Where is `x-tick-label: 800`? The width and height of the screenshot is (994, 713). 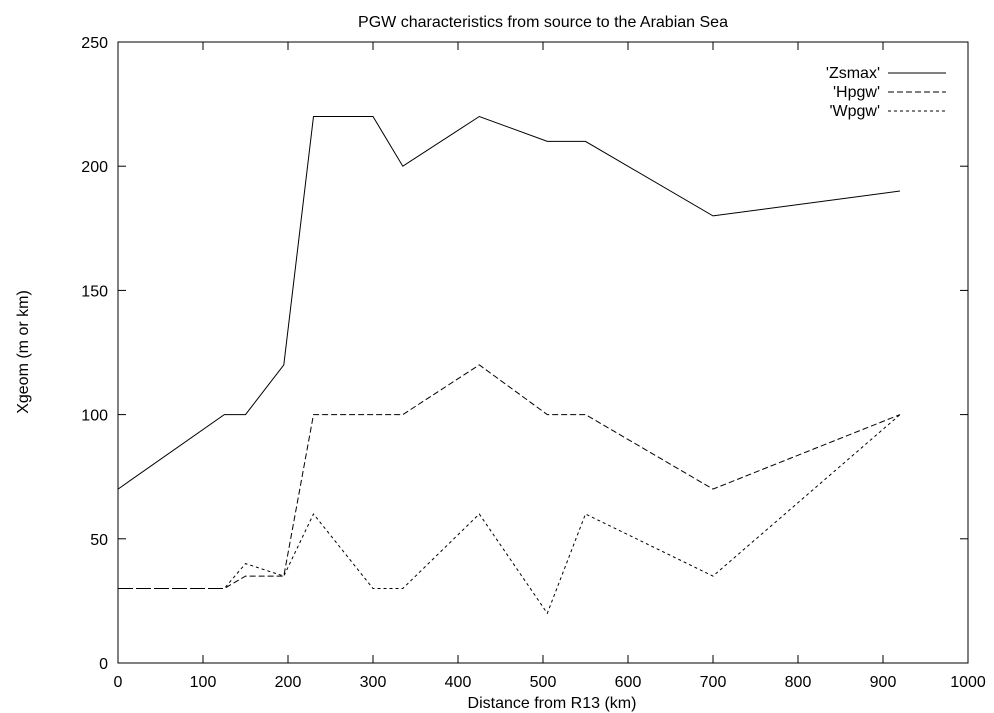 x-tick-label: 800 is located at coordinates (798, 682).